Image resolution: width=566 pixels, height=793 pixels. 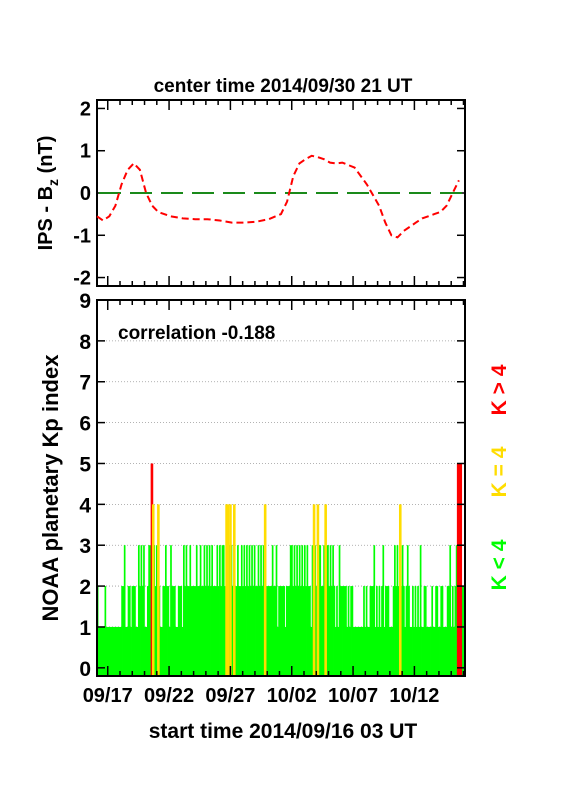 I want to click on kp-ytick-label: 5, so click(x=85, y=464).